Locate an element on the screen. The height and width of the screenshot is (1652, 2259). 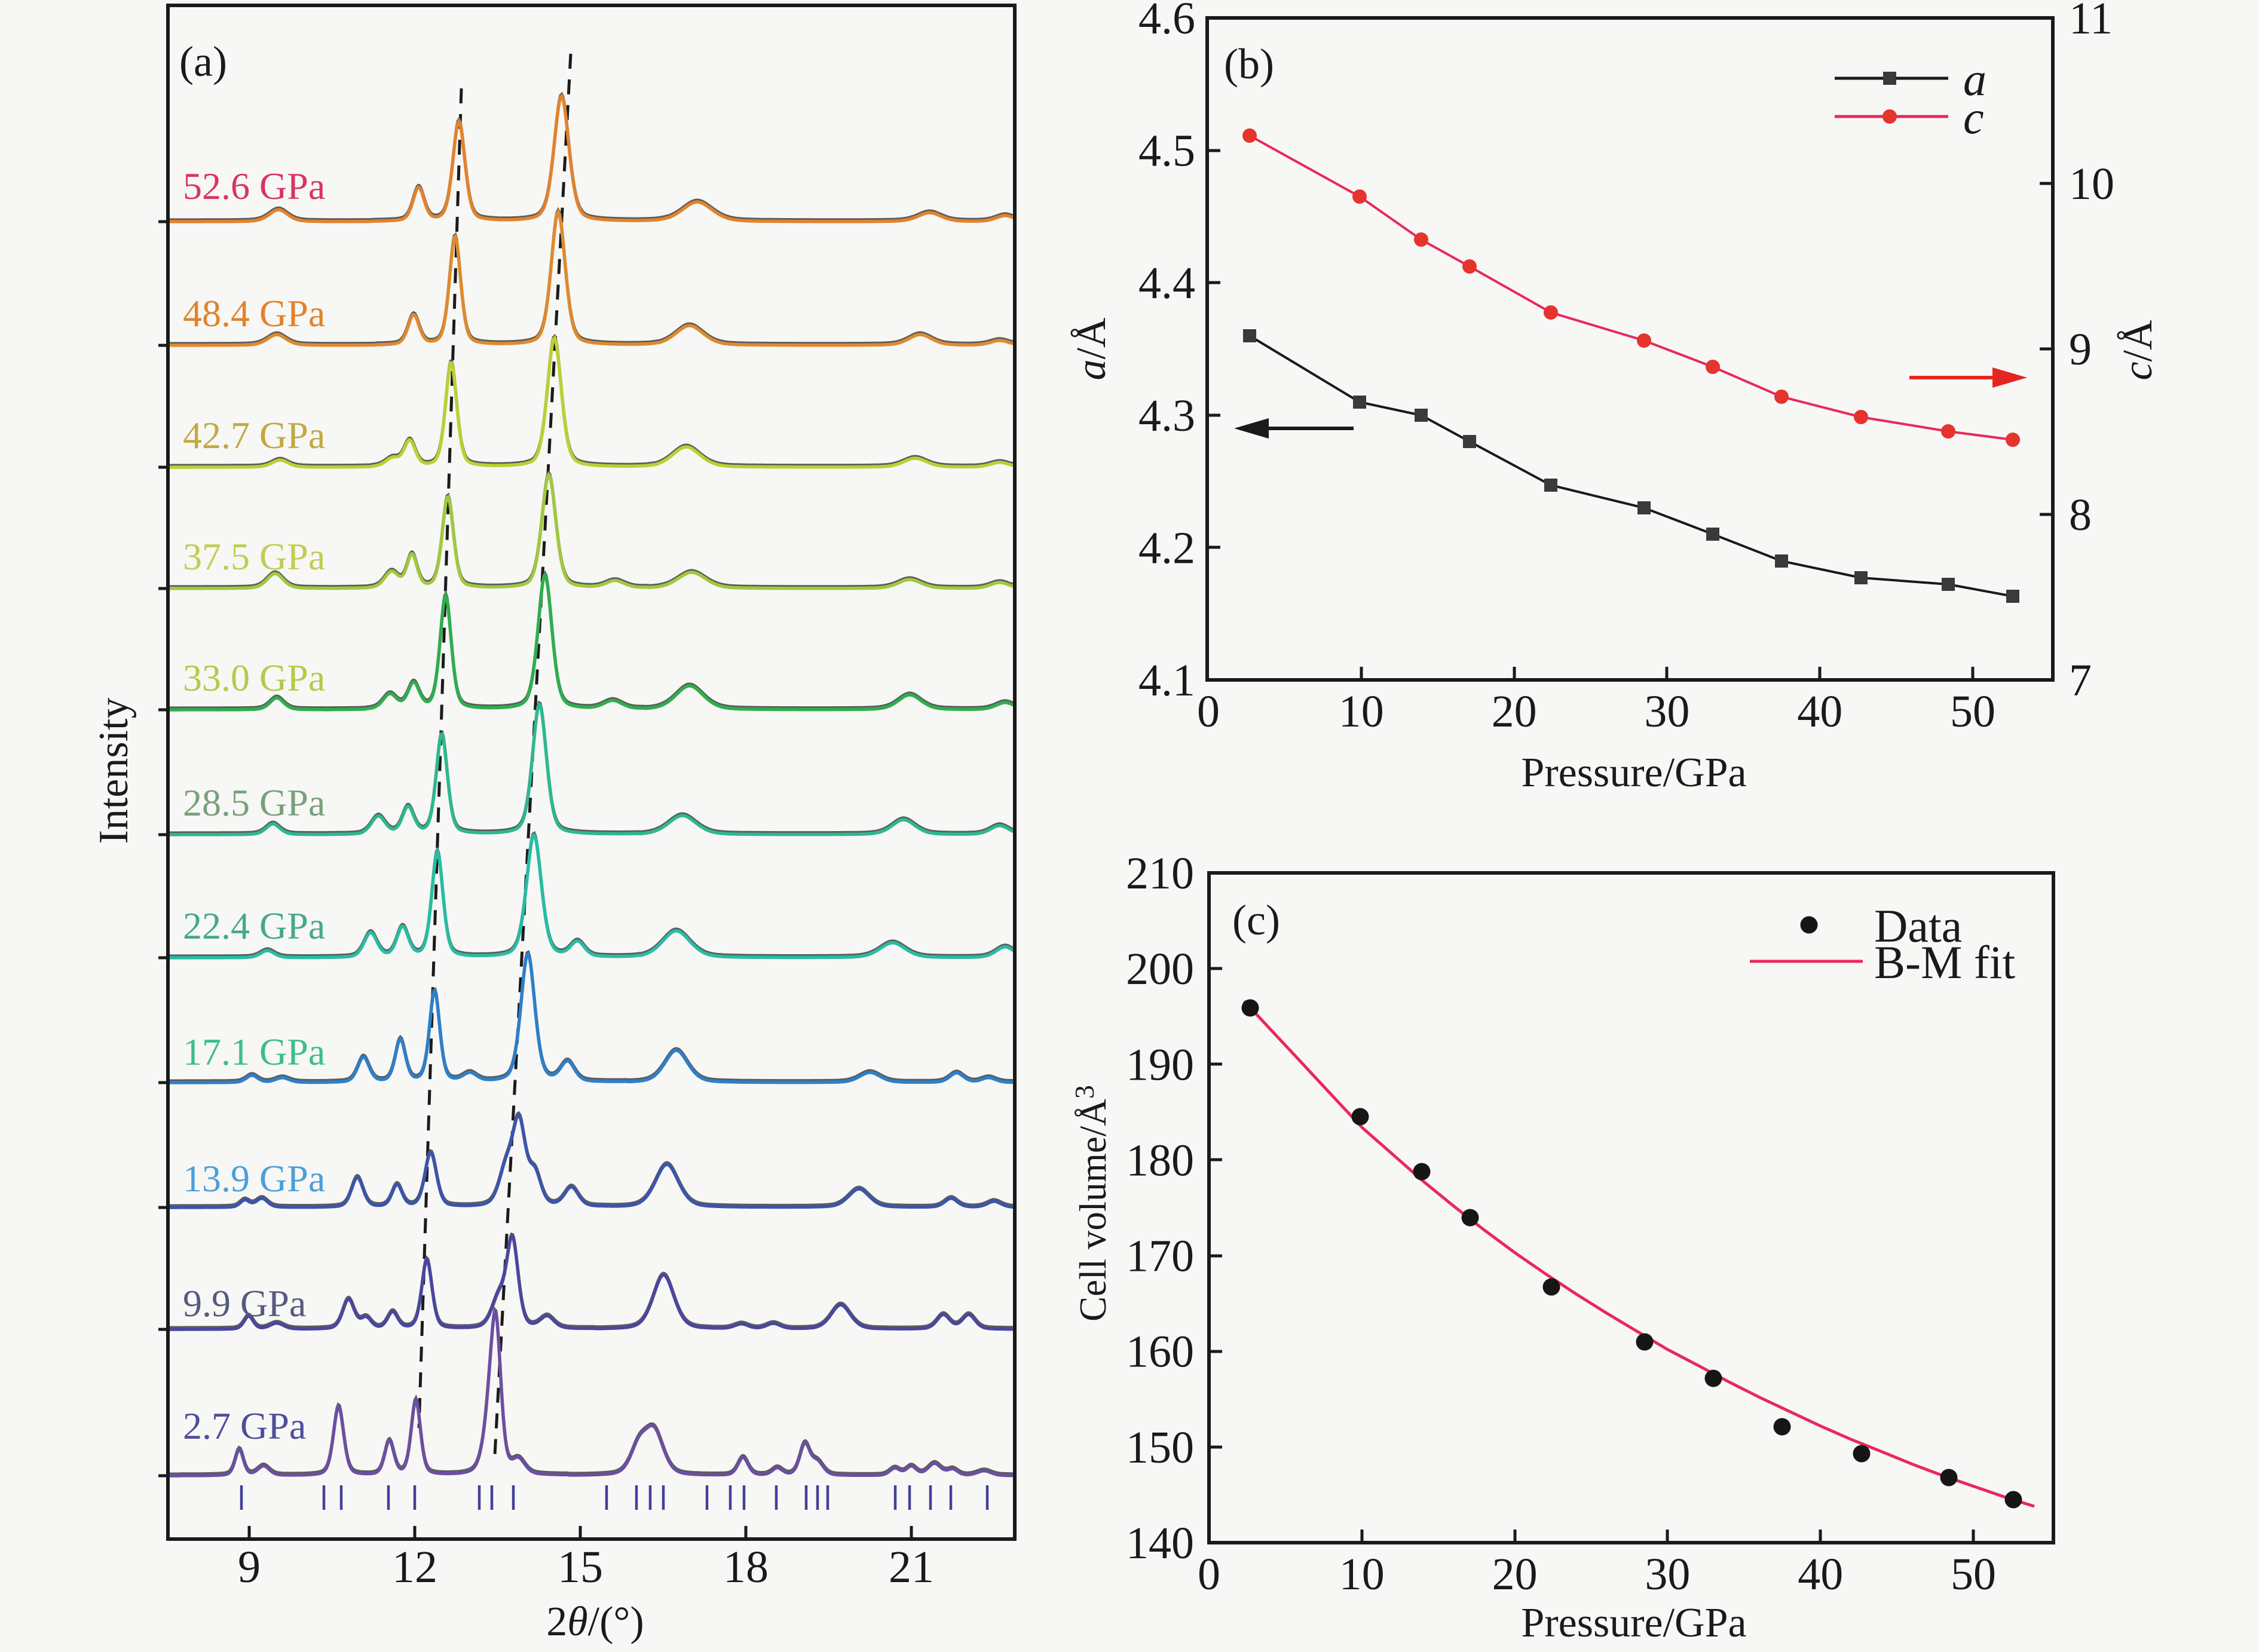
svg-text: 200 is located at coordinates (1160, 969).